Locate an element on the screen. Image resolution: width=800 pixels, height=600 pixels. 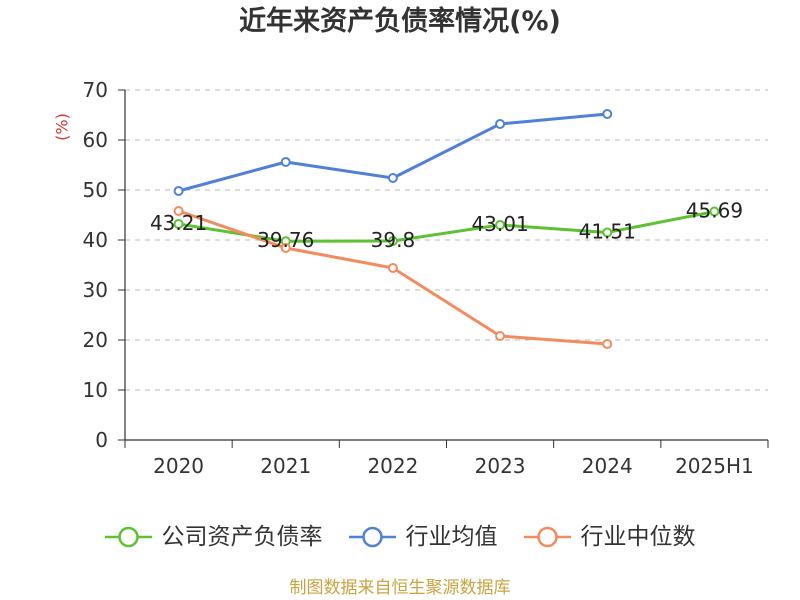
series-1-data-label: 43.01 is located at coordinates (499, 224).